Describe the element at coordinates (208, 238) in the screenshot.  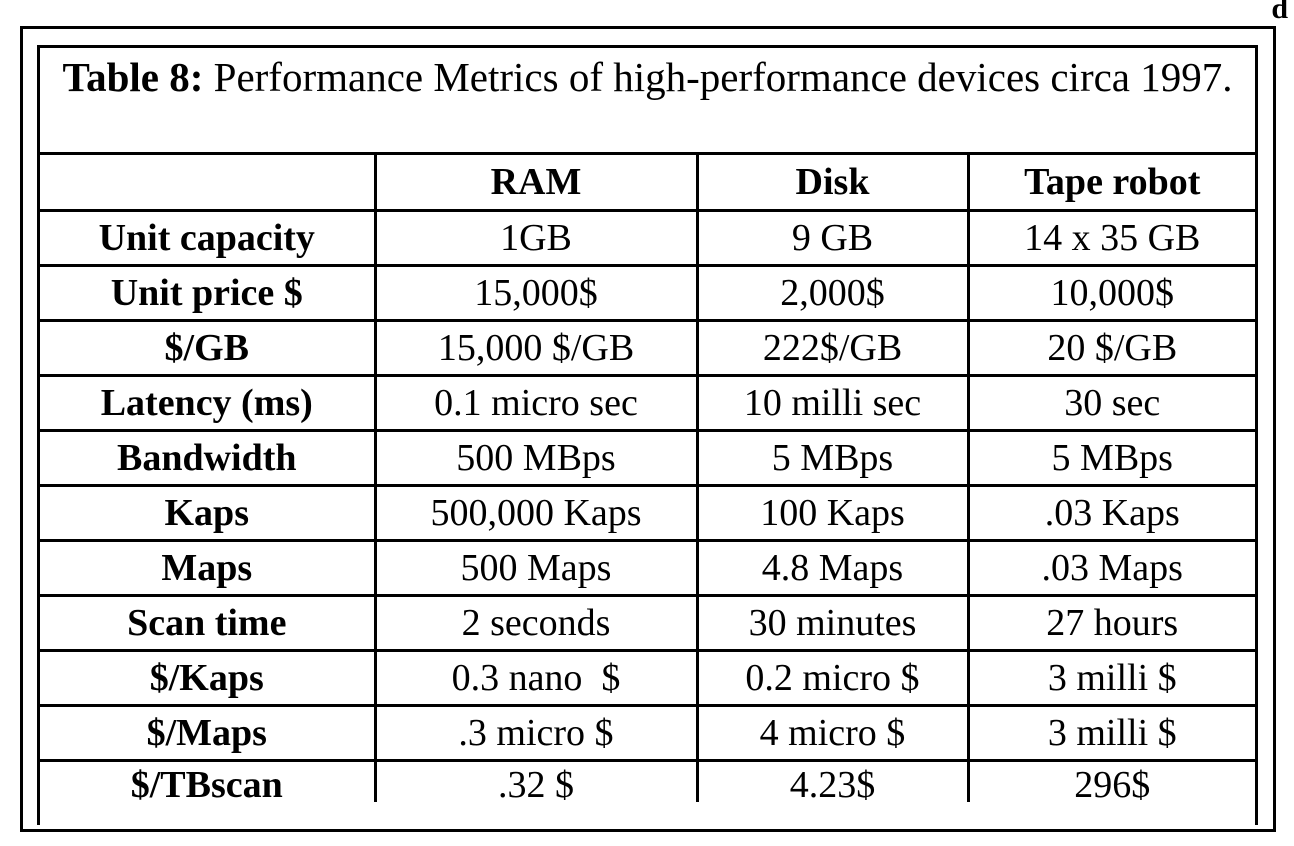
I see `row-label: Unit capacity` at that location.